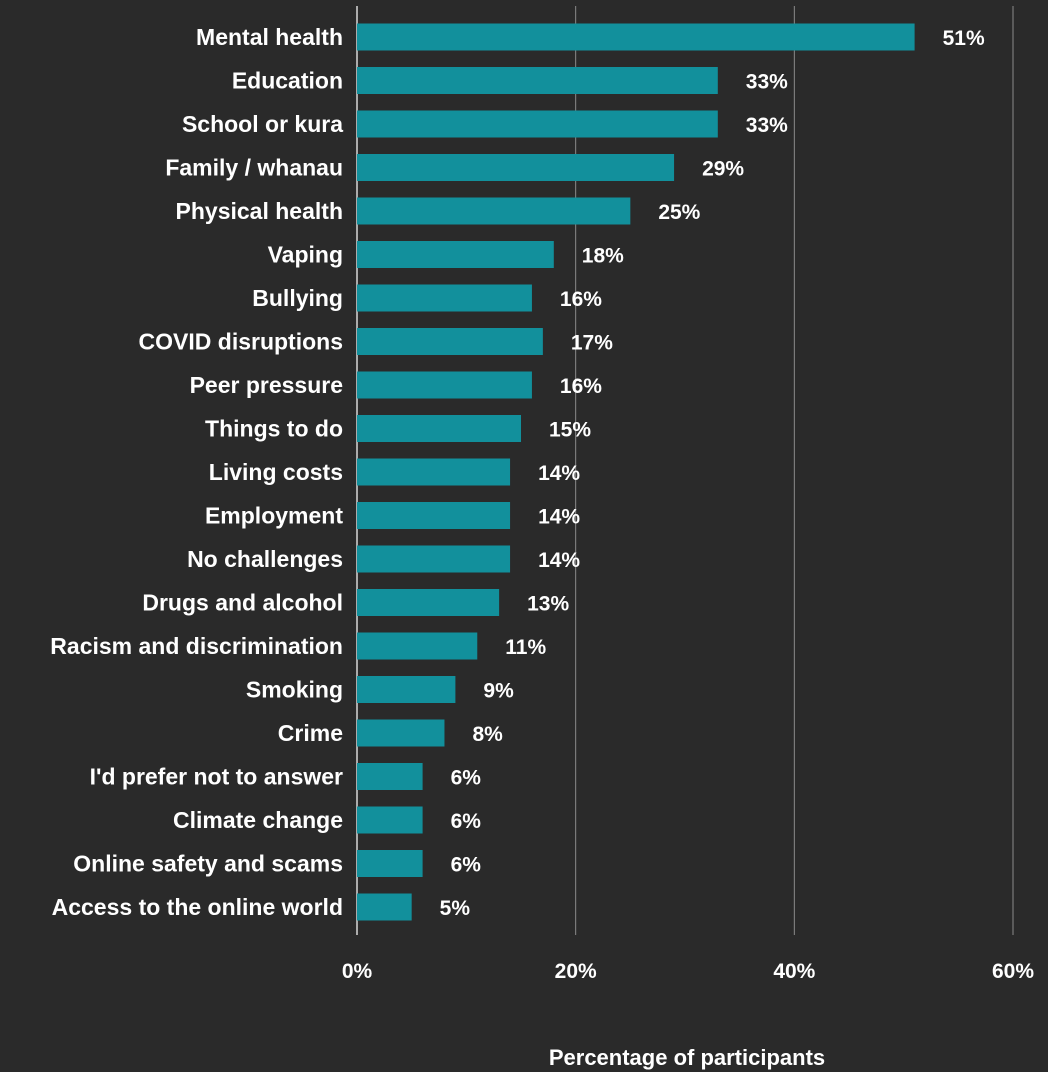 Image resolution: width=1048 pixels, height=1072 pixels. What do you see at coordinates (525, 647) in the screenshot?
I see `data-label: 11%` at bounding box center [525, 647].